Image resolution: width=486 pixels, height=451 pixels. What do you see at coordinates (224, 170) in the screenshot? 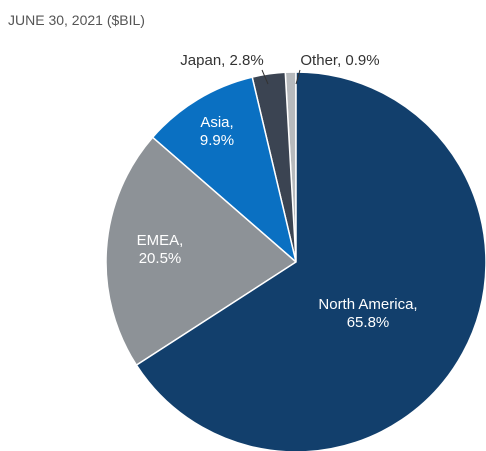
I see `pie-slice` at bounding box center [224, 170].